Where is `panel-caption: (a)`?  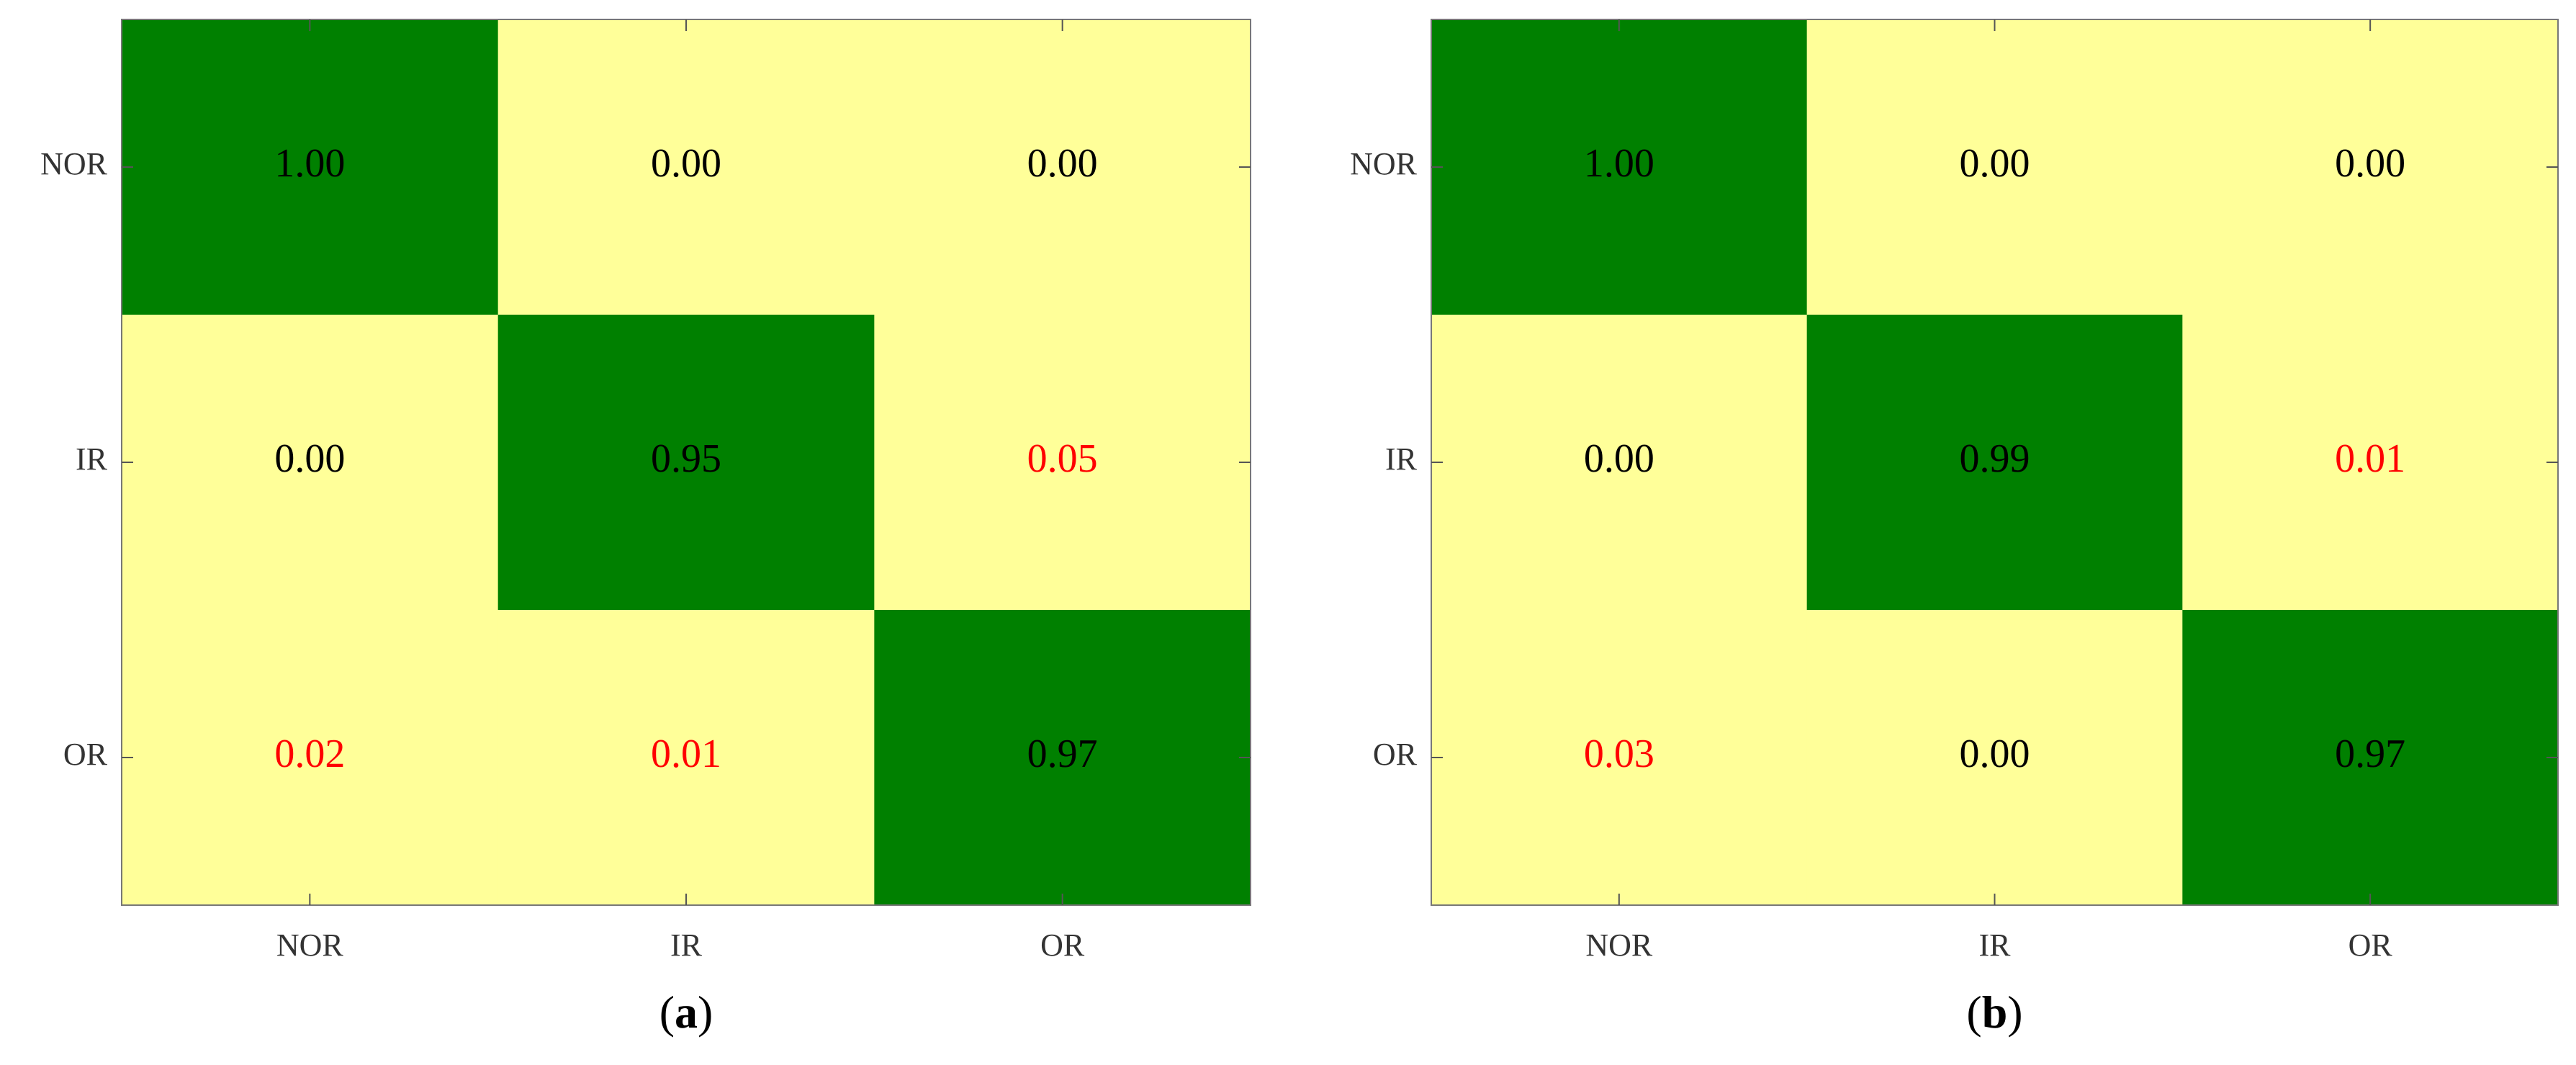
panel-caption: (a) is located at coordinates (686, 1012).